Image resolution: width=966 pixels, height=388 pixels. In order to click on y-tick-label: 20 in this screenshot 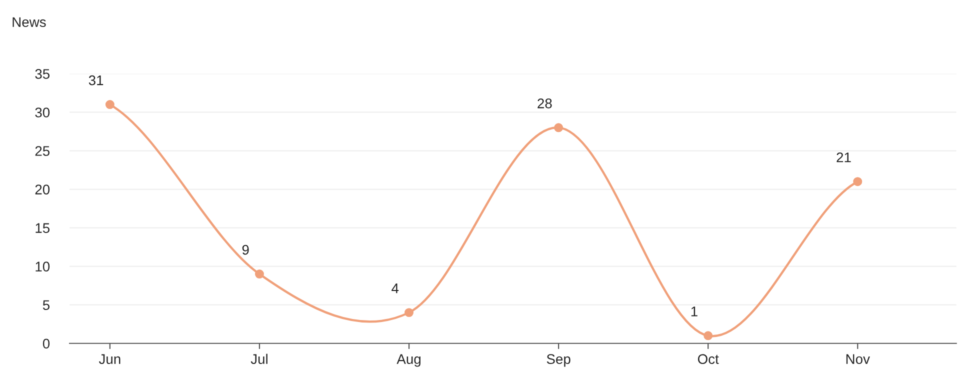, I will do `click(42, 189)`.